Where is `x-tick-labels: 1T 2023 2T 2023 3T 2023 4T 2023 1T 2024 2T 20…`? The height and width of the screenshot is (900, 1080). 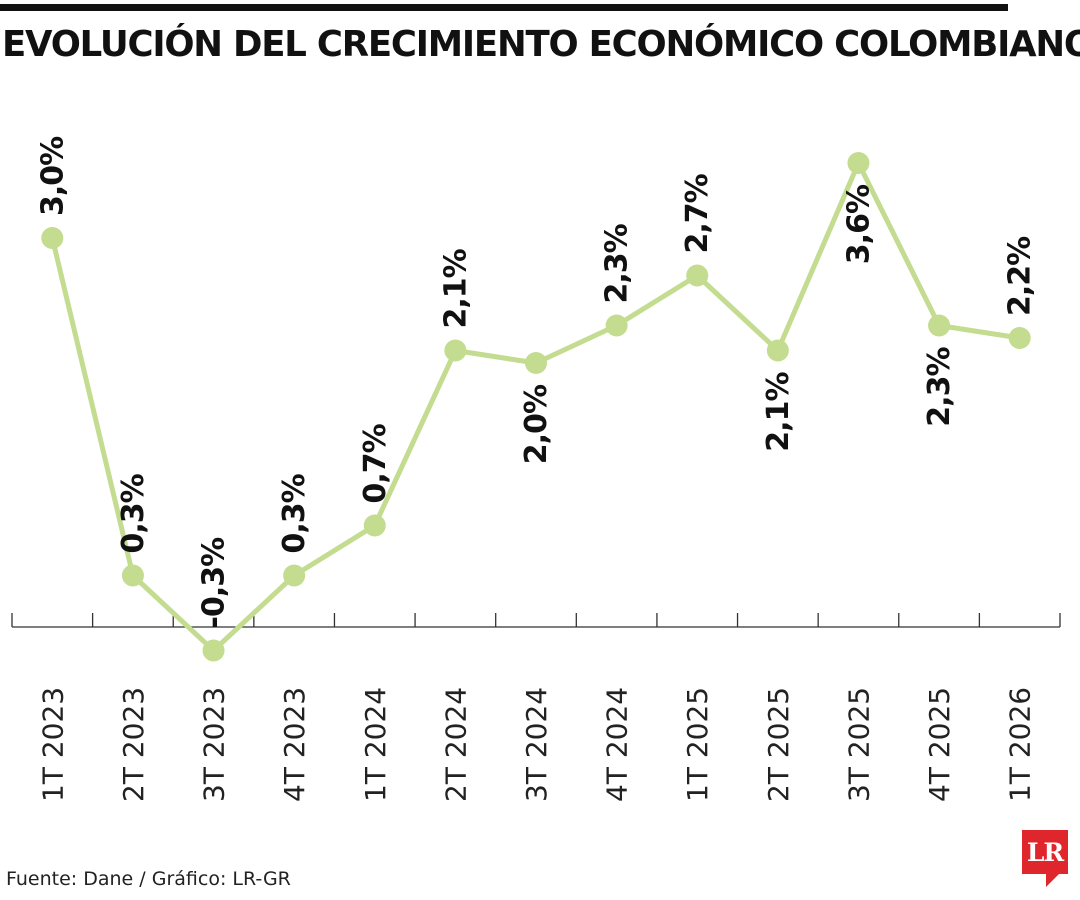
x-tick-labels: 1T 2023 2T 2023 3T 2023 4T 2023 1T 2024 2T 20… is located at coordinates (536, 744).